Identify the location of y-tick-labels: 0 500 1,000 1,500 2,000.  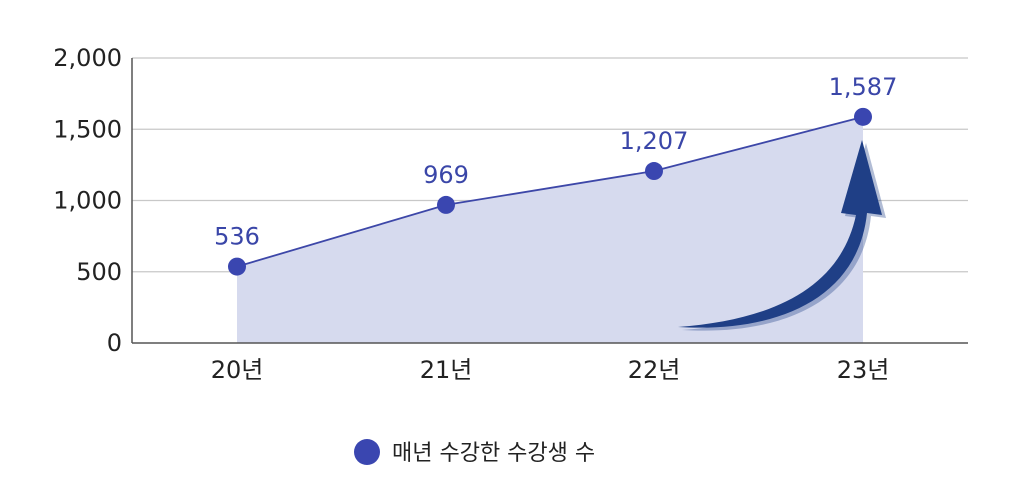
(87, 200).